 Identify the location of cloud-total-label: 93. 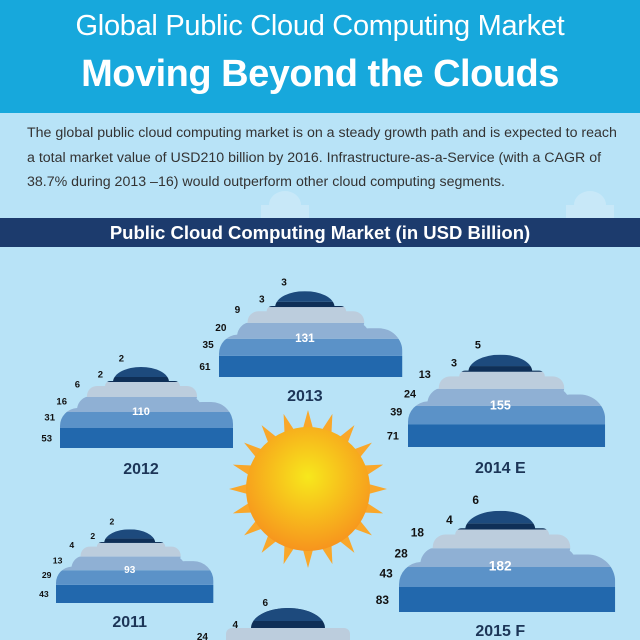
(130, 570).